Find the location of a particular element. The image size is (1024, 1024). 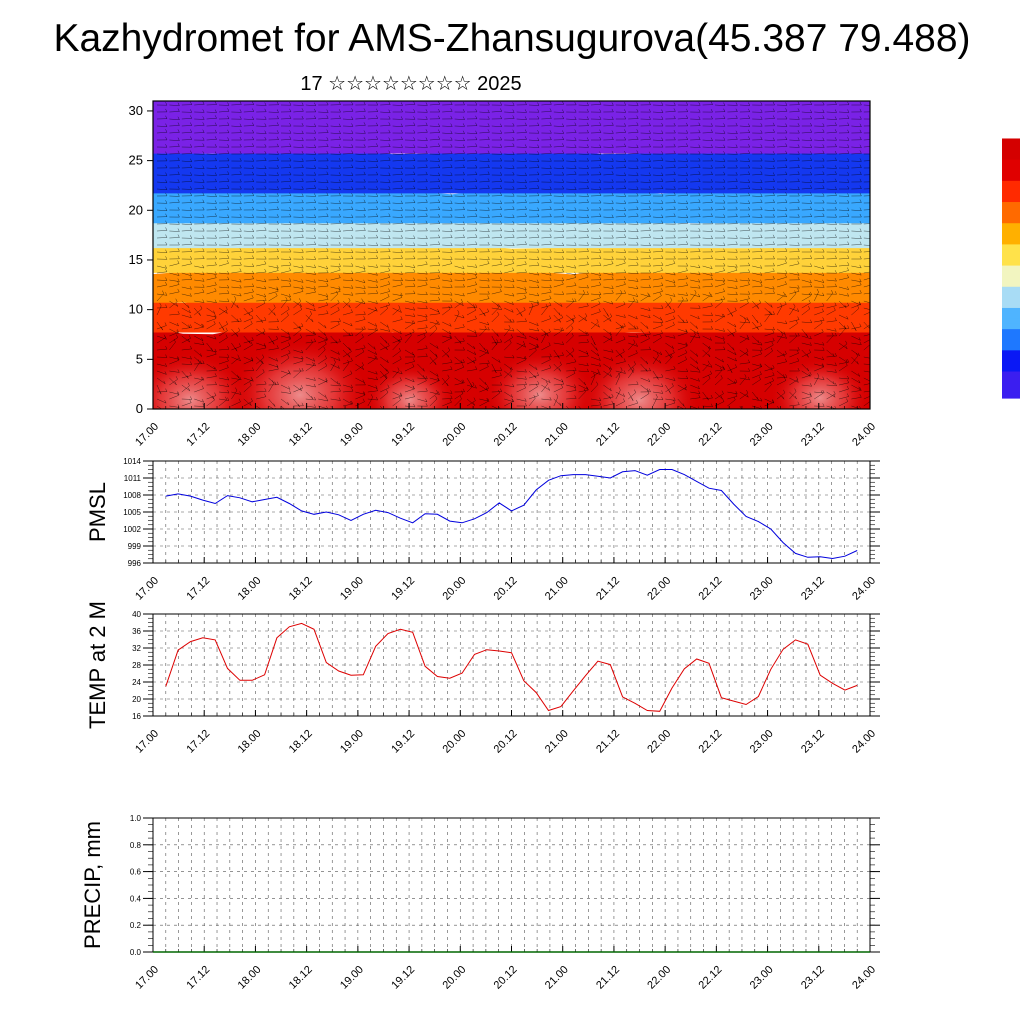

pmsl-ylabel: PMSL is located at coordinates (97, 512).